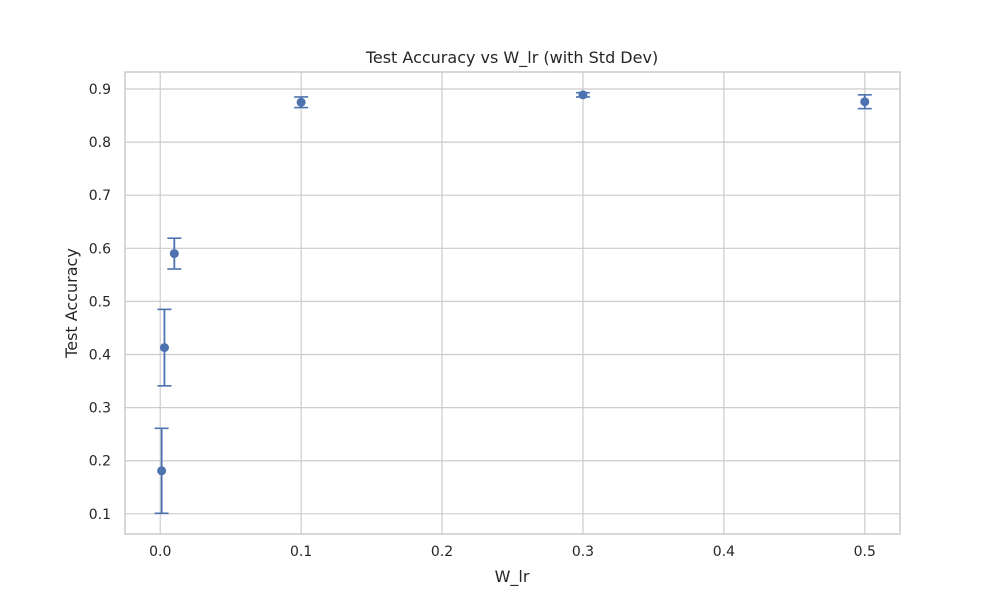 The image size is (1000, 600). I want to click on y-tick-labels: 0.1 0.2 0.3 0.4 0.5 0.6 0.7 0.8 0.9, so click(100, 302).